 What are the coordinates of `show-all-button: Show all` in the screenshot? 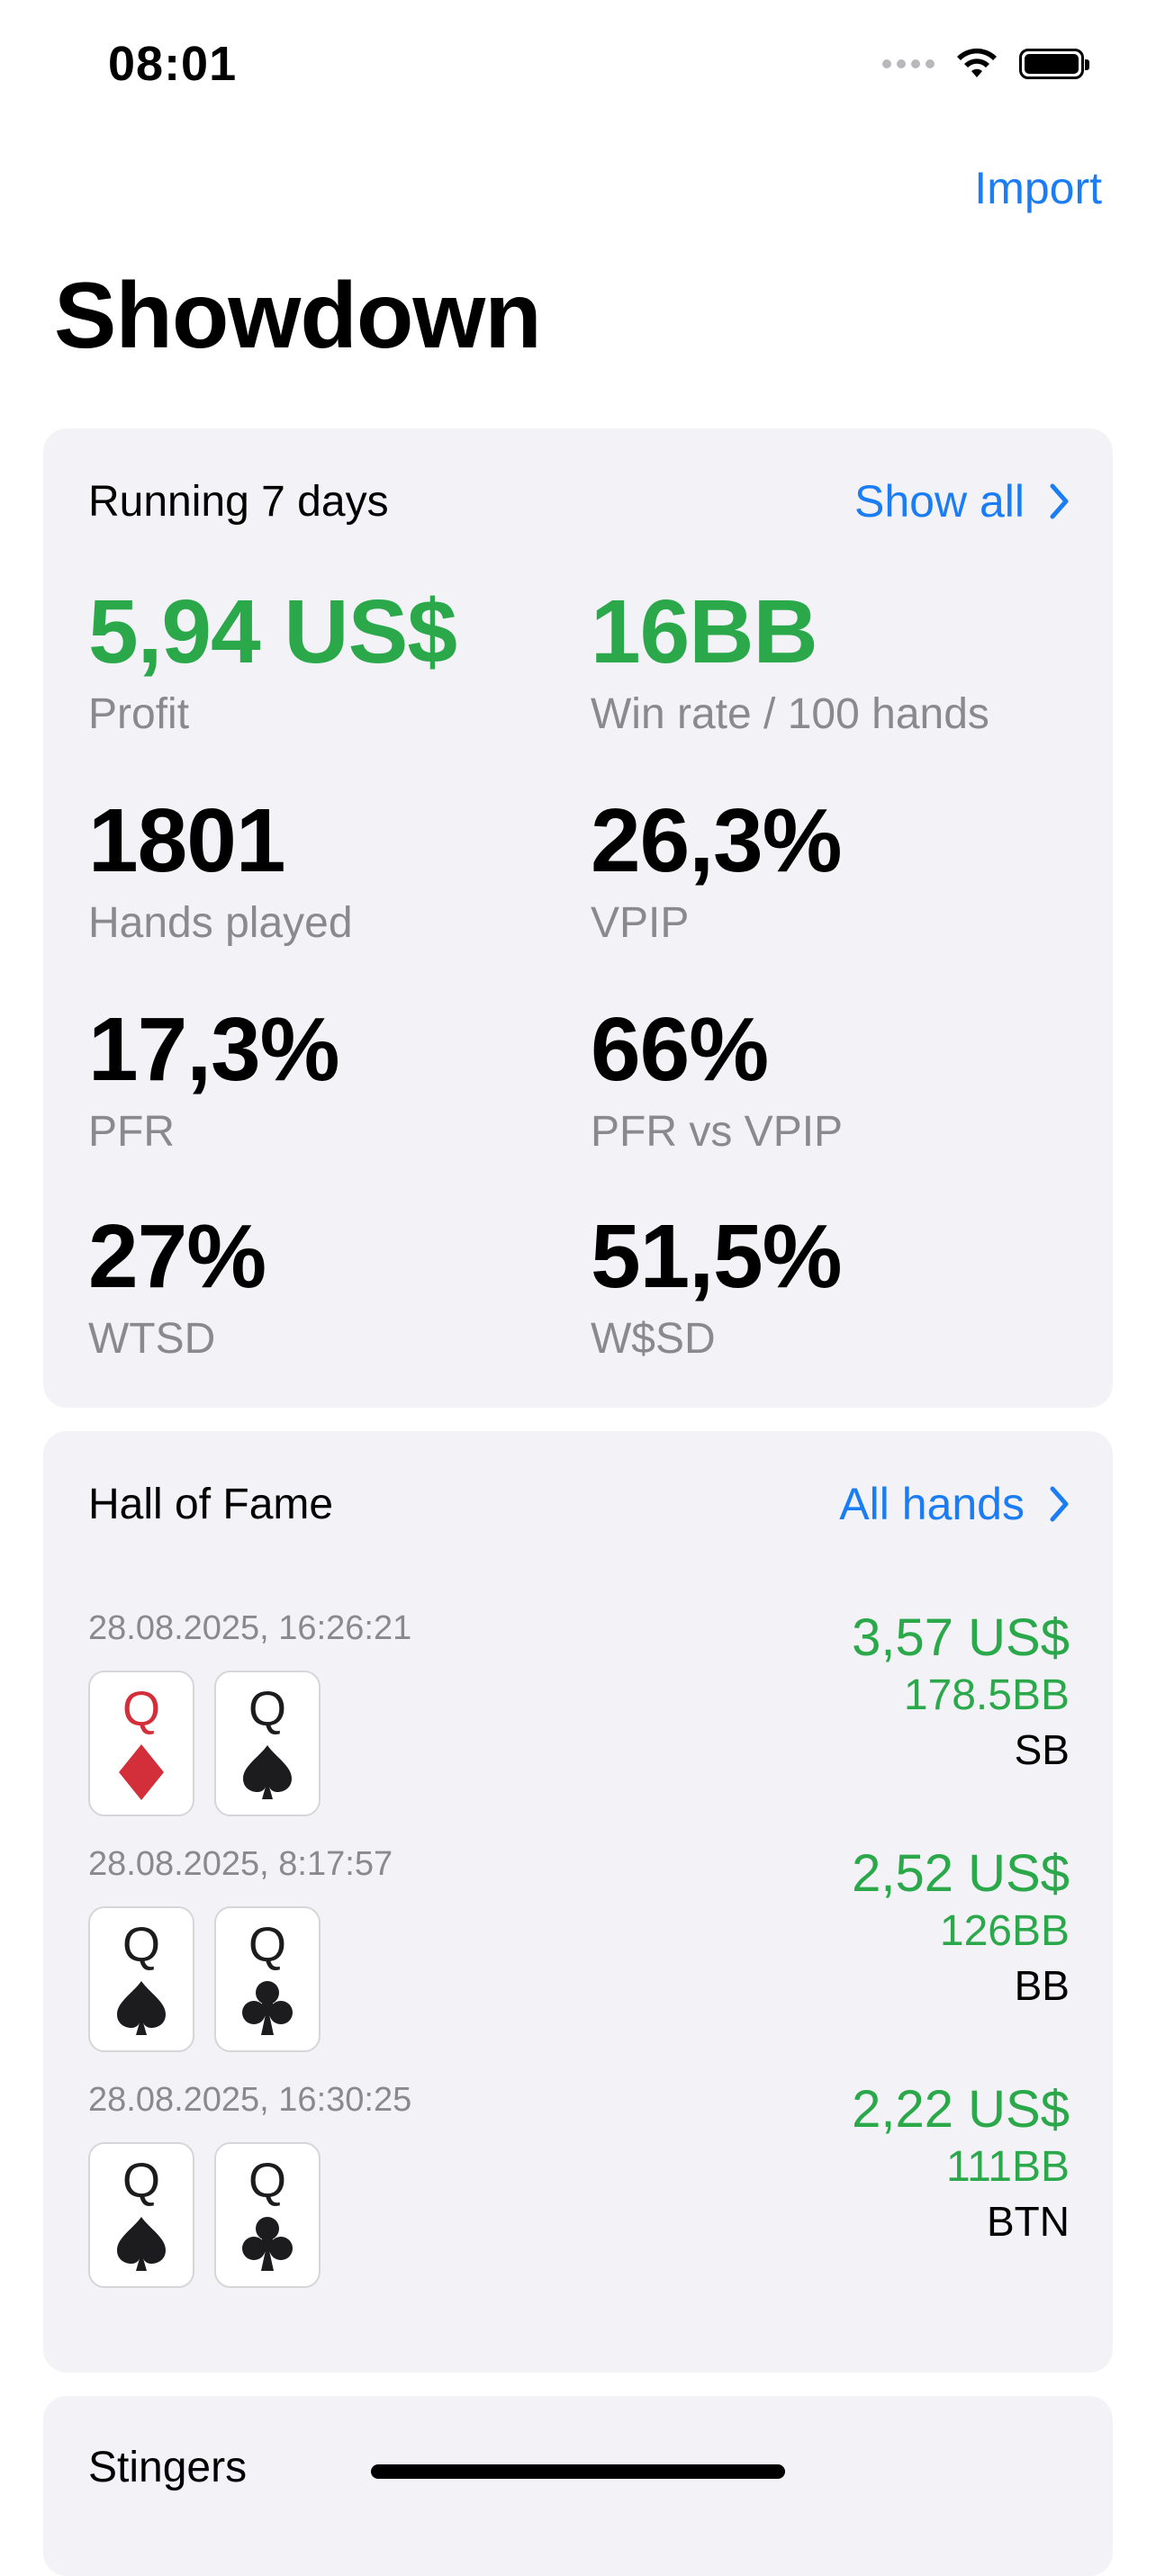 It's located at (962, 501).